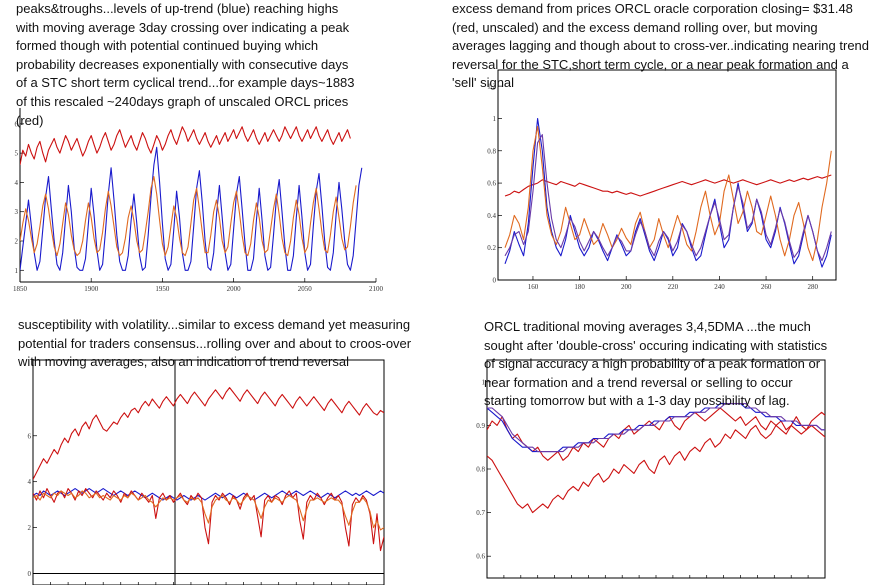 The image size is (883, 585). What do you see at coordinates (30, 528) in the screenshot?
I see `susceptibility-y-tick-label: 2` at bounding box center [30, 528].